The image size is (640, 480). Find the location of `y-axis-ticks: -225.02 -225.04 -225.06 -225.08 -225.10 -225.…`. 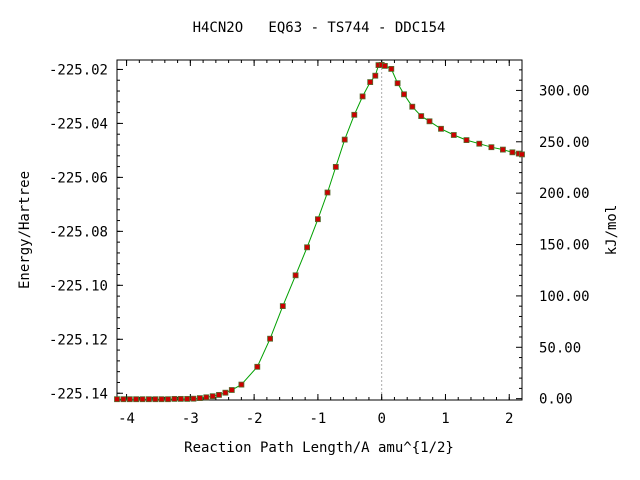

y-axis-ticks: -225.02 -225.04 -225.06 -225.08 -225.10 -225.… is located at coordinates (86, 232).